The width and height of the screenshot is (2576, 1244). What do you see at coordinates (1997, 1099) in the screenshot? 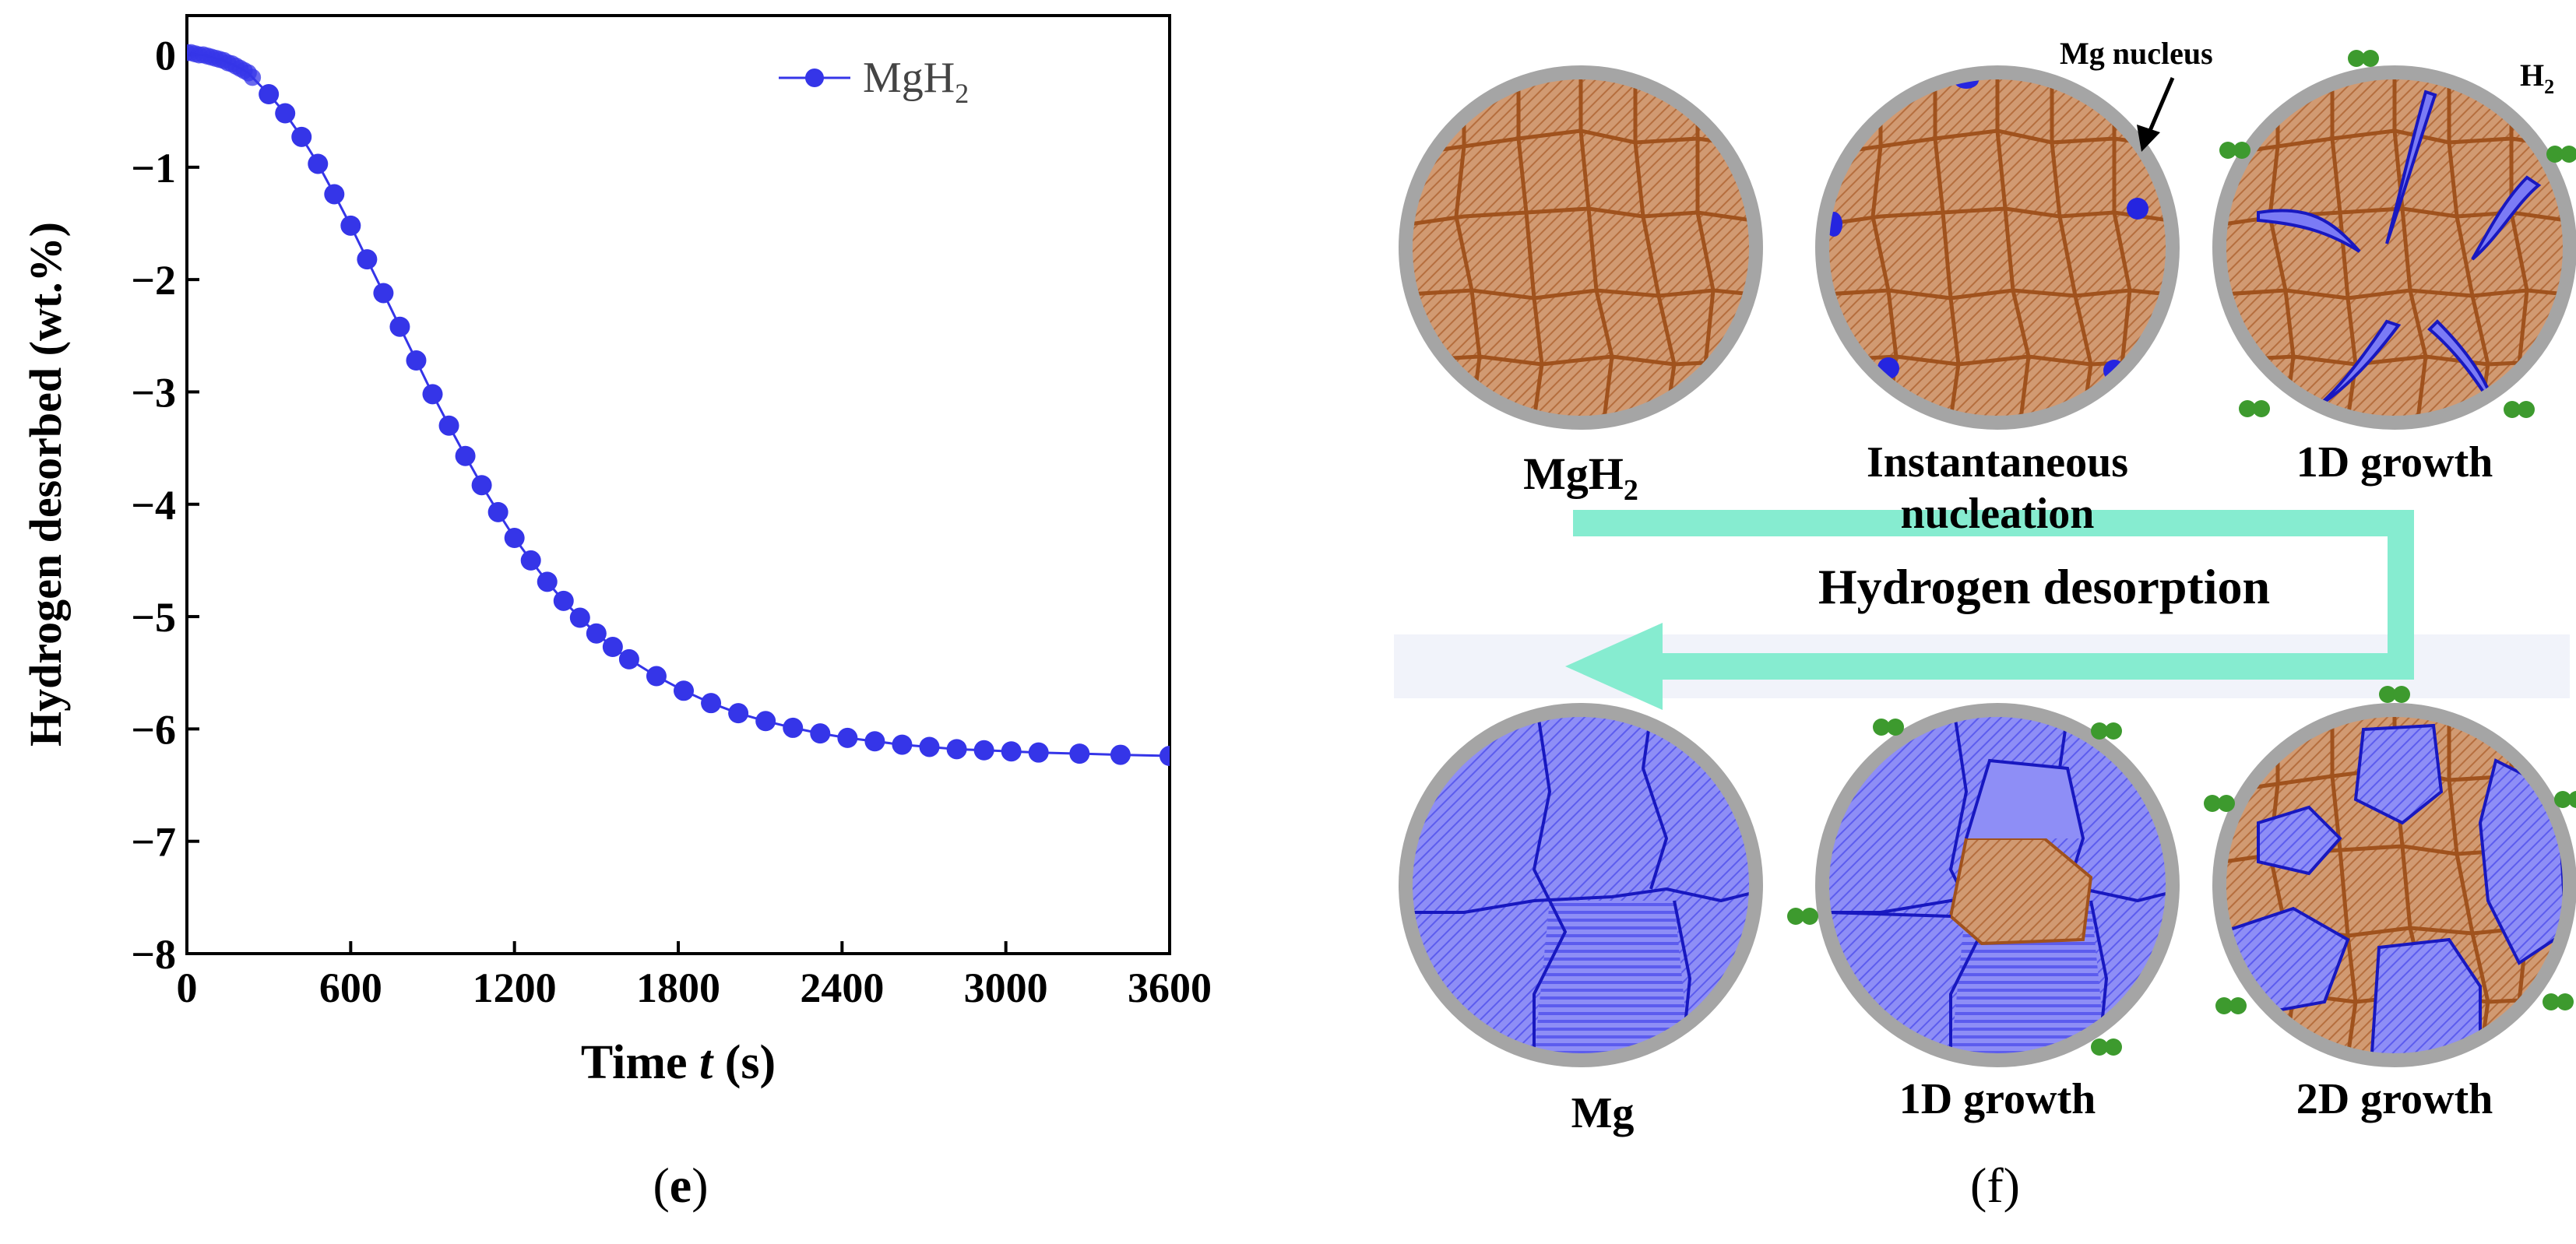
I see `label-1d-growth-bottom: 1D growth` at bounding box center [1997, 1099].